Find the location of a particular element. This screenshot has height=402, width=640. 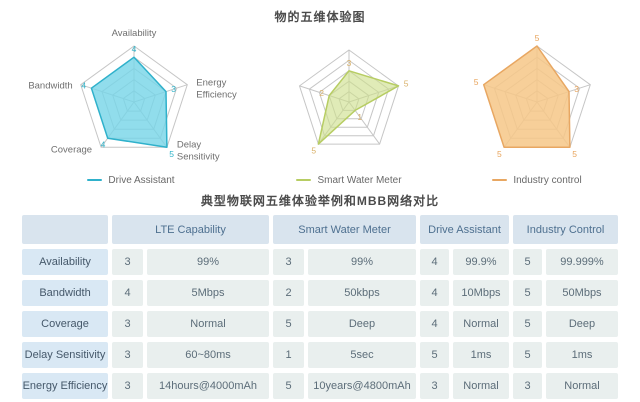

row-label: Coverage is located at coordinates (65, 324).